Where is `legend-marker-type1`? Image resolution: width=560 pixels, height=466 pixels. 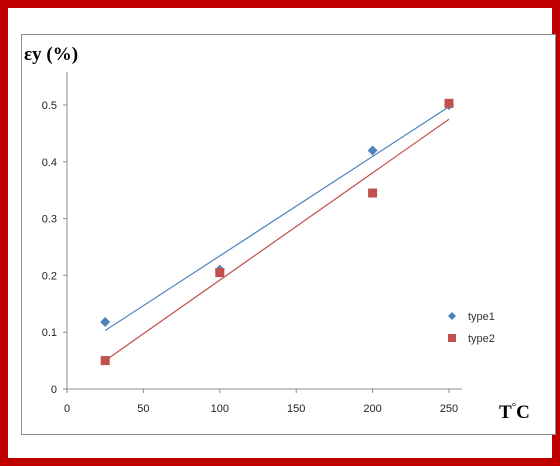 legend-marker-type1 is located at coordinates (452, 316).